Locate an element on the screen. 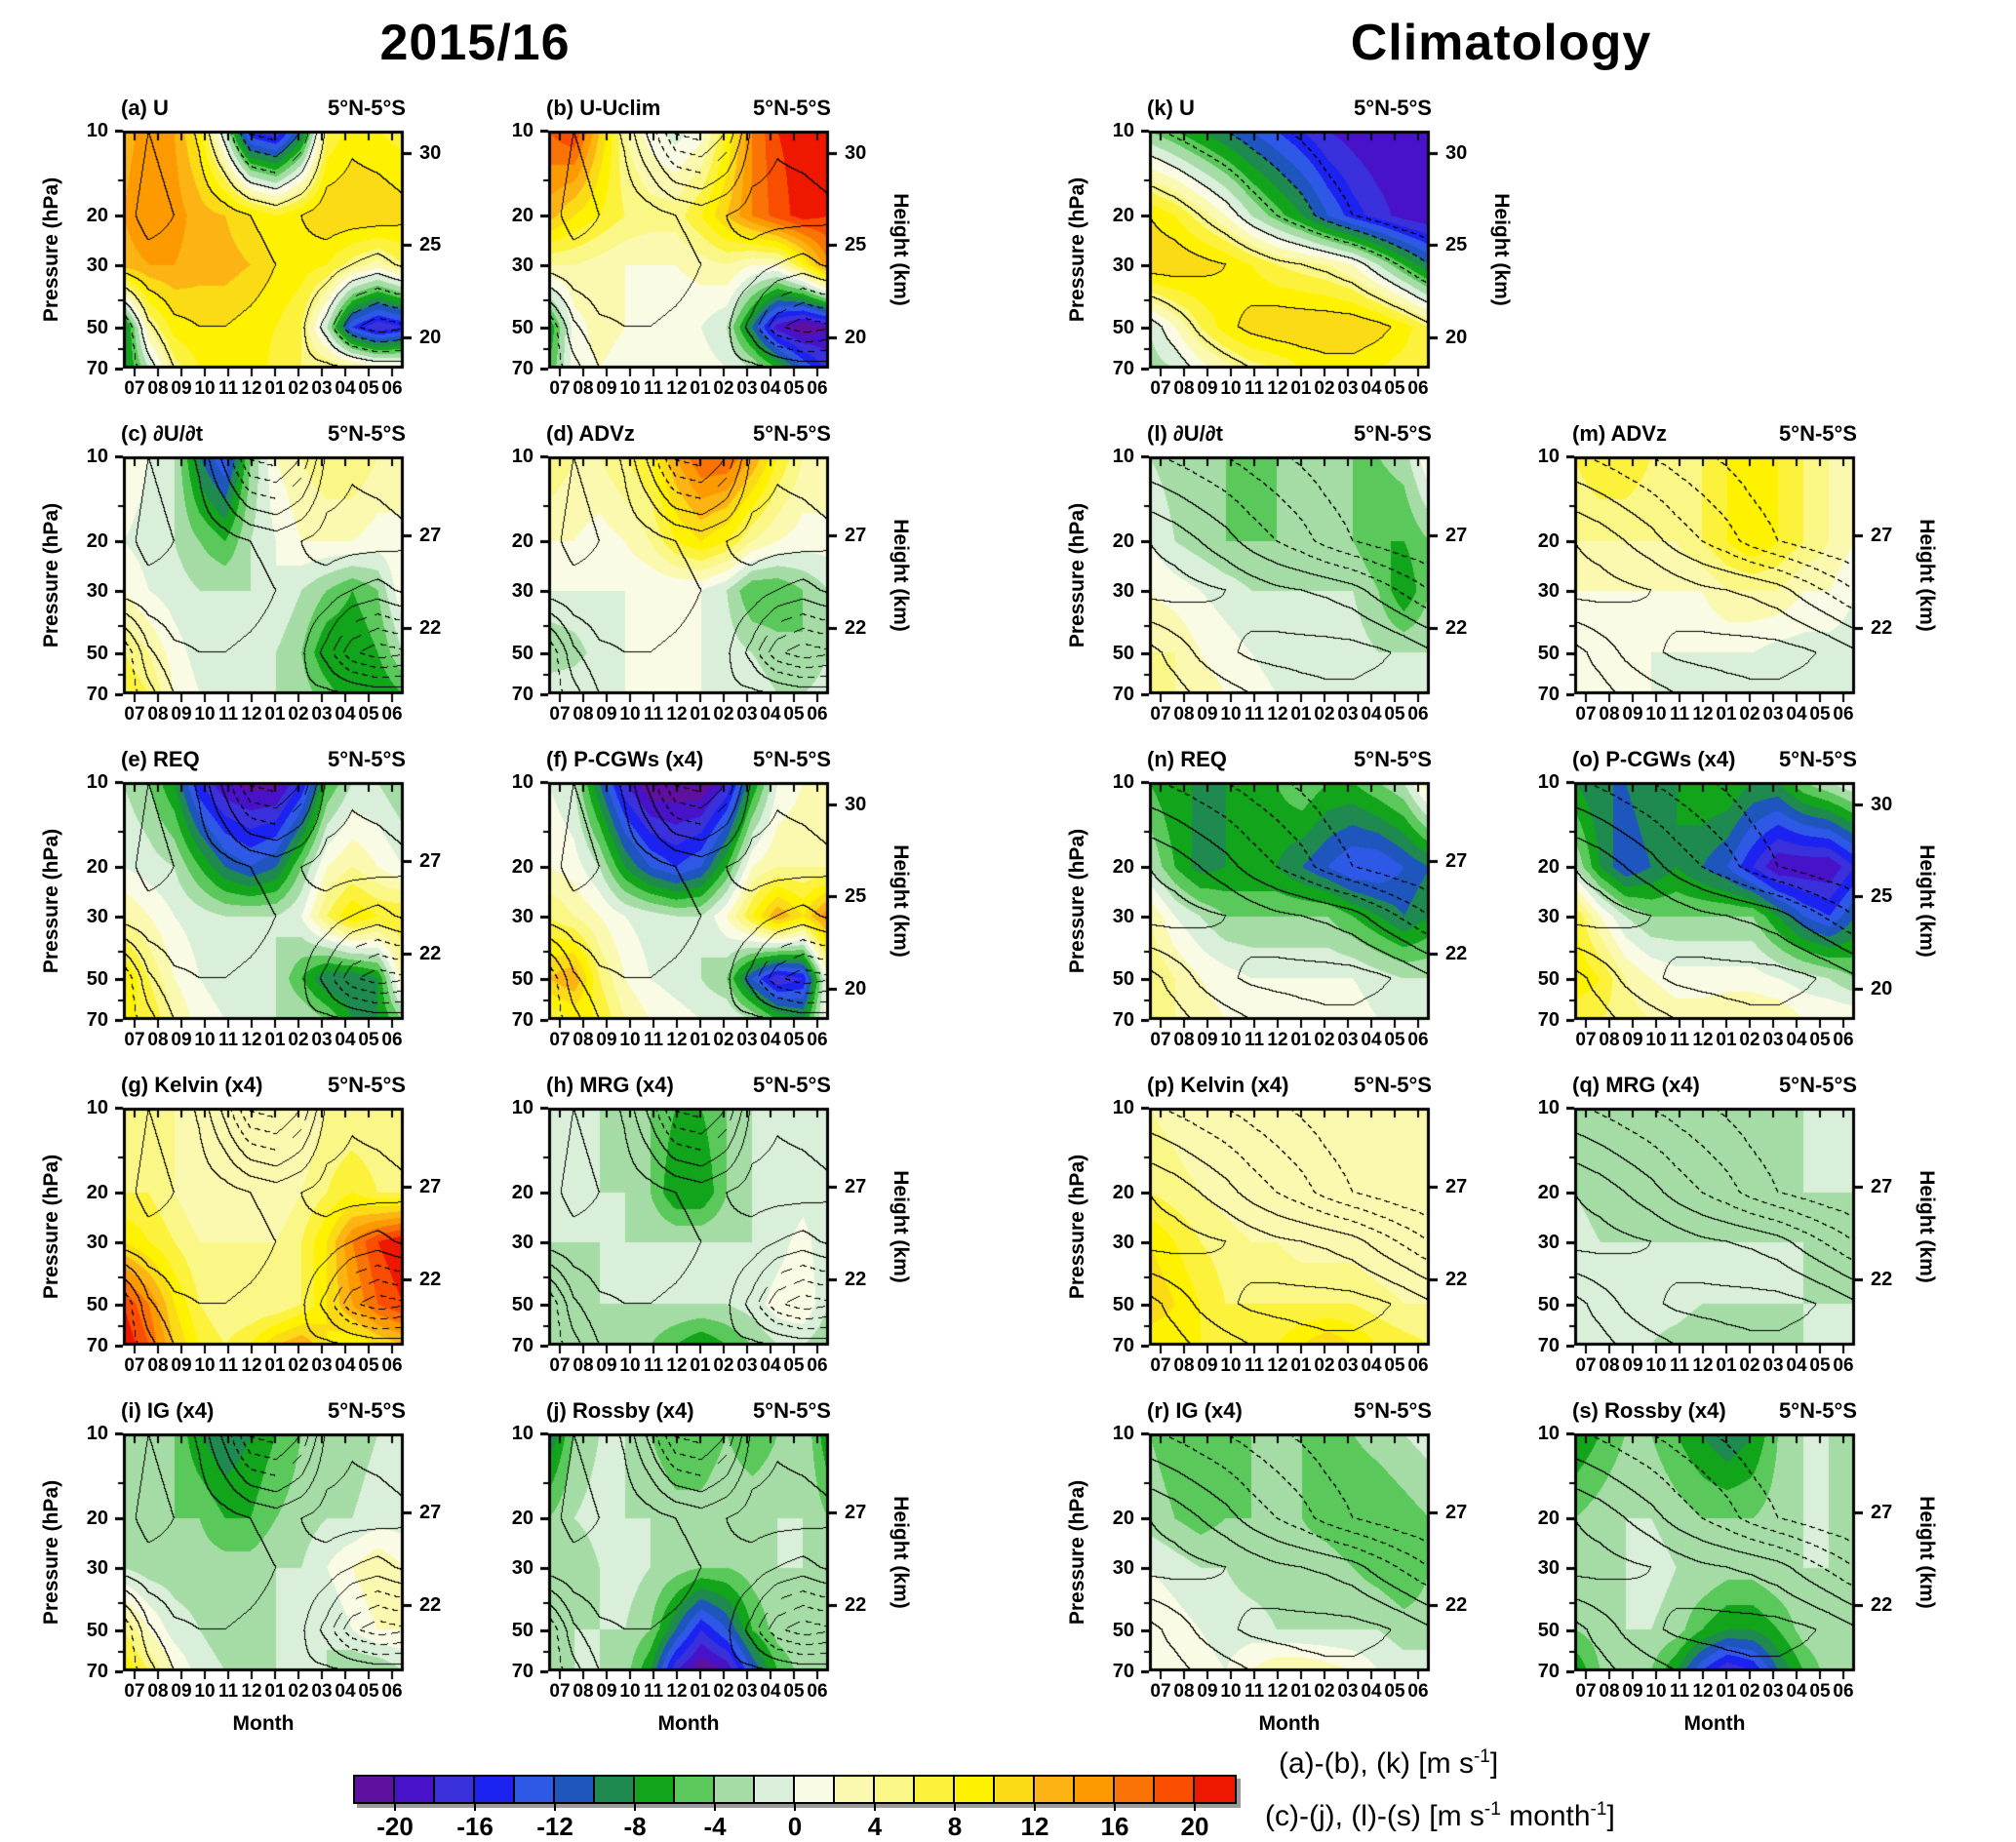 This screenshot has width=2016, height=1842. panel-title-row: (i) IG (x4) 5°N-5°S is located at coordinates (264, 1411).